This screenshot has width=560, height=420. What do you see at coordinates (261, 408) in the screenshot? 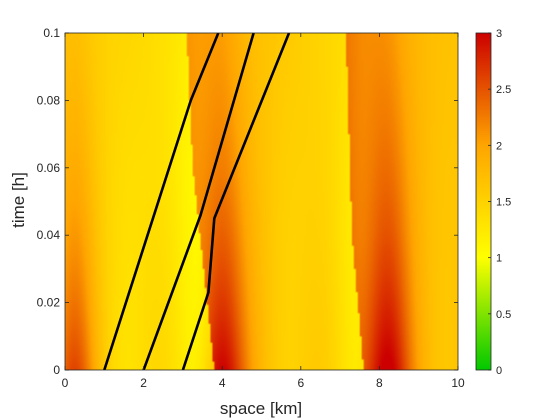
I see `x-axis-title: space [km]` at bounding box center [261, 408].